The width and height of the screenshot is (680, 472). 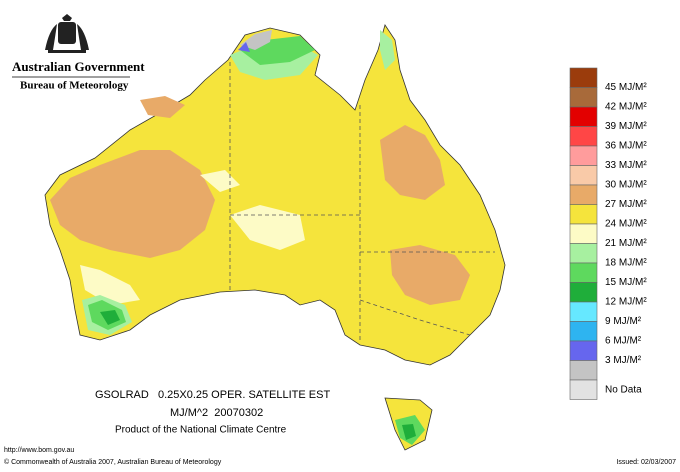 I want to click on legend-label: 45 MJ/M², so click(x=626, y=87).